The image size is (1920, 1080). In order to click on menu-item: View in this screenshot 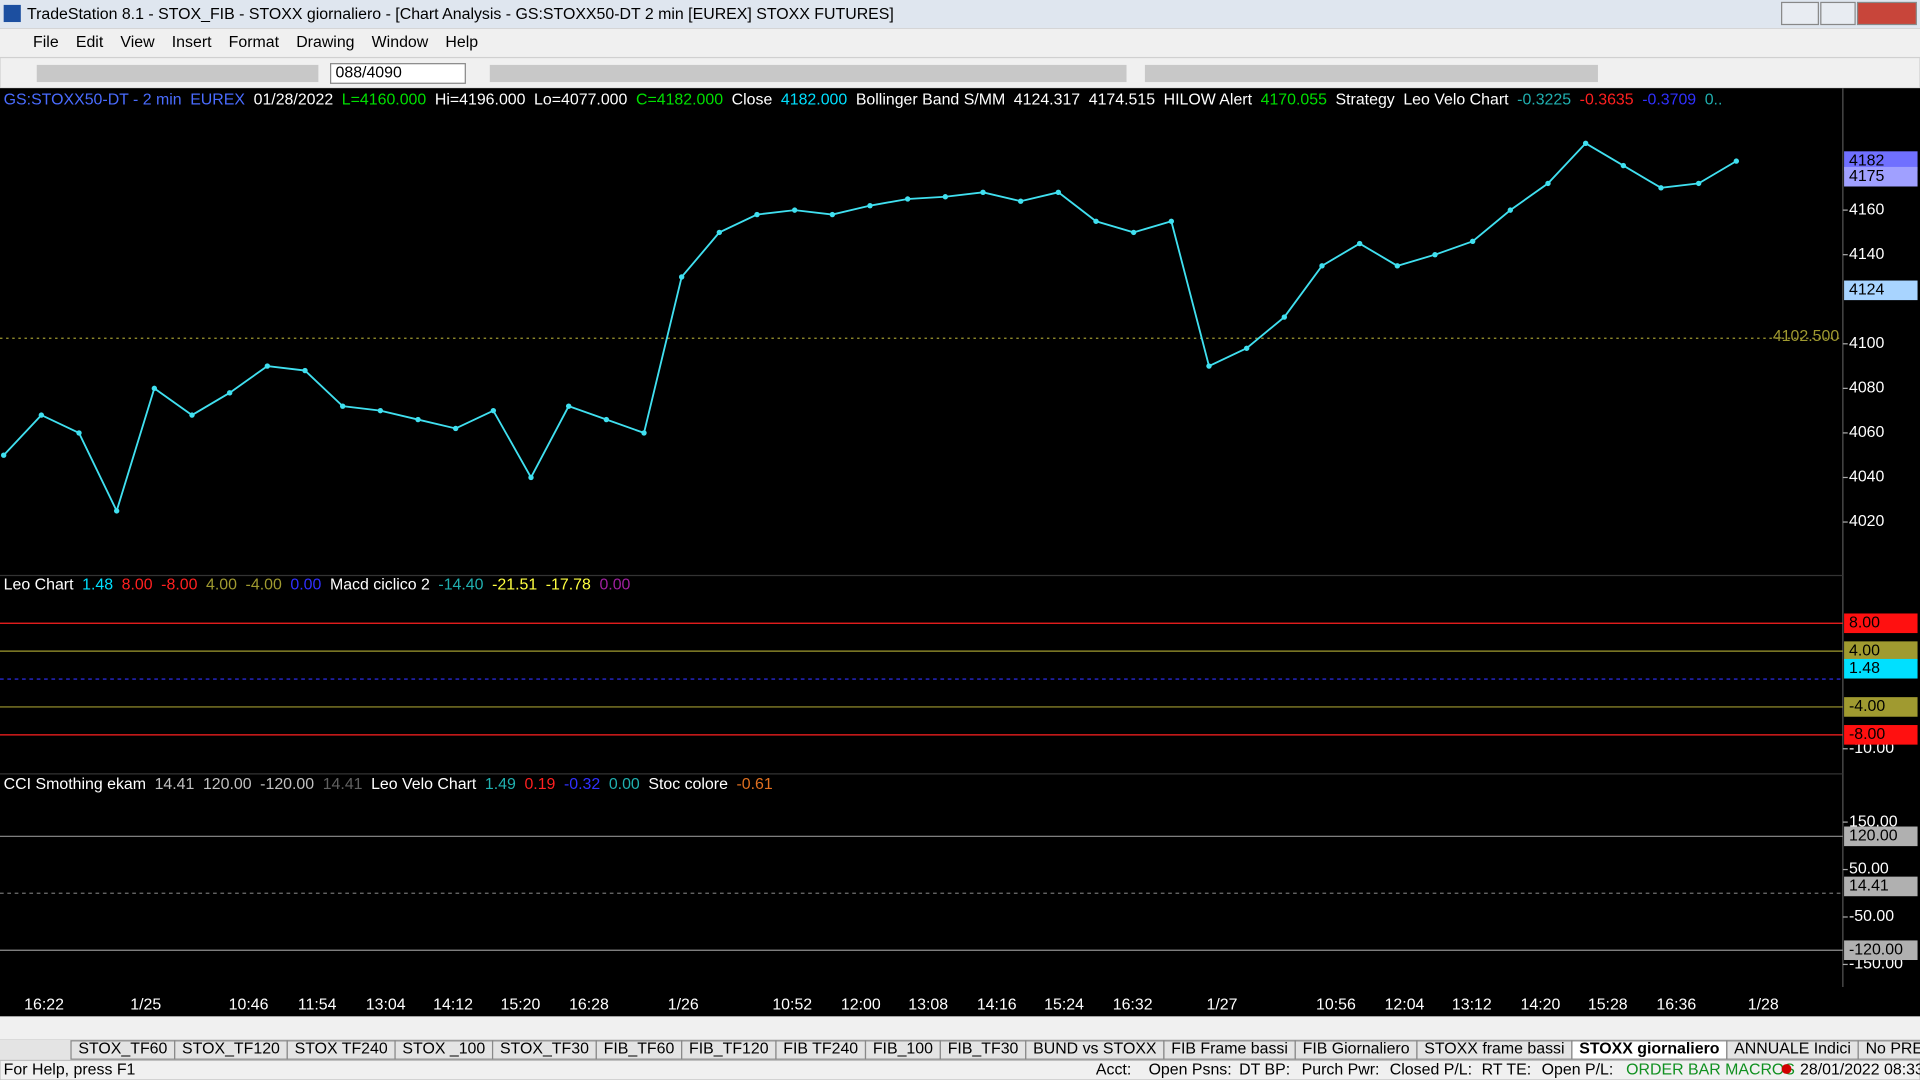, I will do `click(137, 42)`.